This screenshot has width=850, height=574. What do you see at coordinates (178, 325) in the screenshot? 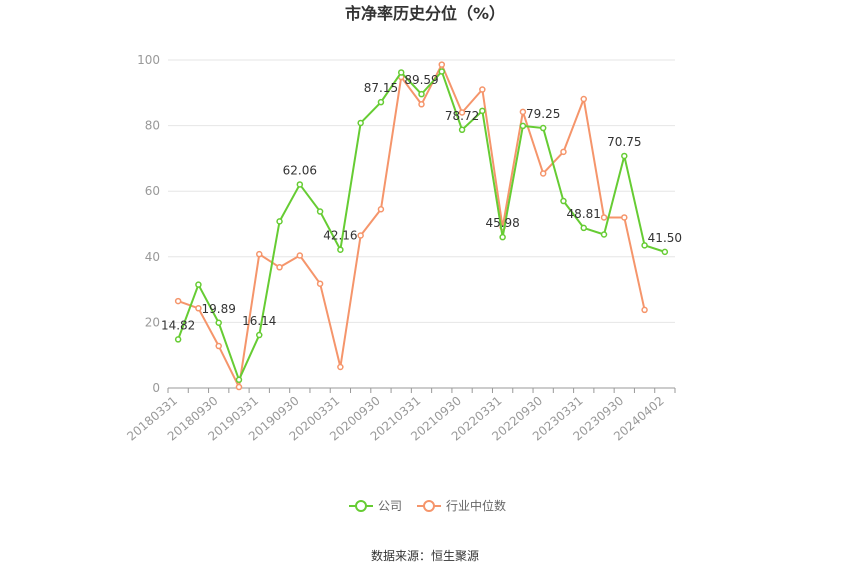
I see `data-label: 14.82` at bounding box center [178, 325].